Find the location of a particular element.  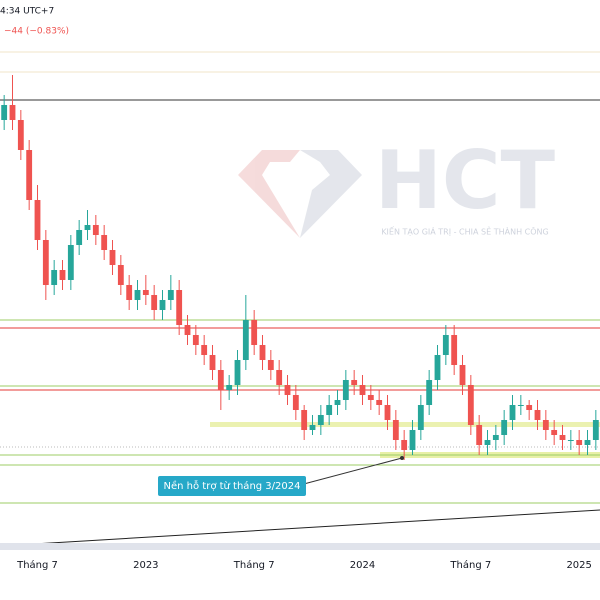

watermark-logo is located at coordinates (300, 194).